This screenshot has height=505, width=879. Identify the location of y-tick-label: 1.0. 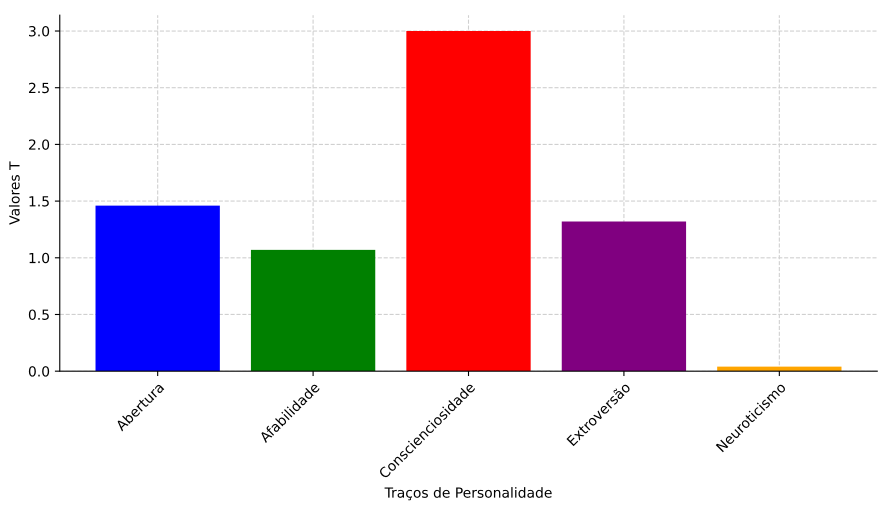
(39, 258).